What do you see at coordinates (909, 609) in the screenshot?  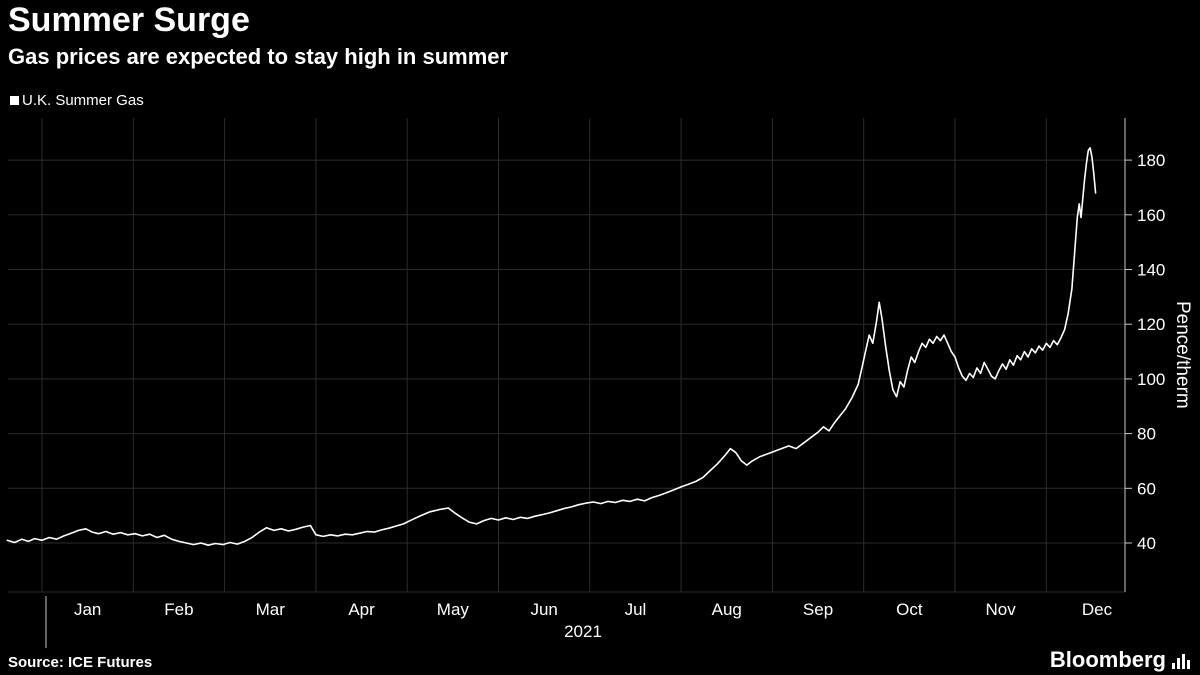 I see `x-tick-label: Oct` at bounding box center [909, 609].